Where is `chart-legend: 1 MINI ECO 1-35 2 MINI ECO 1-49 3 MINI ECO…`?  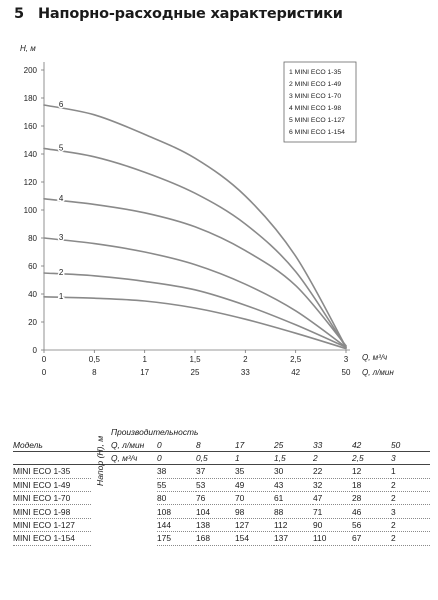 chart-legend: 1 MINI ECO 1-35 2 MINI ECO 1-49 3 MINI ECO… is located at coordinates (320, 102).